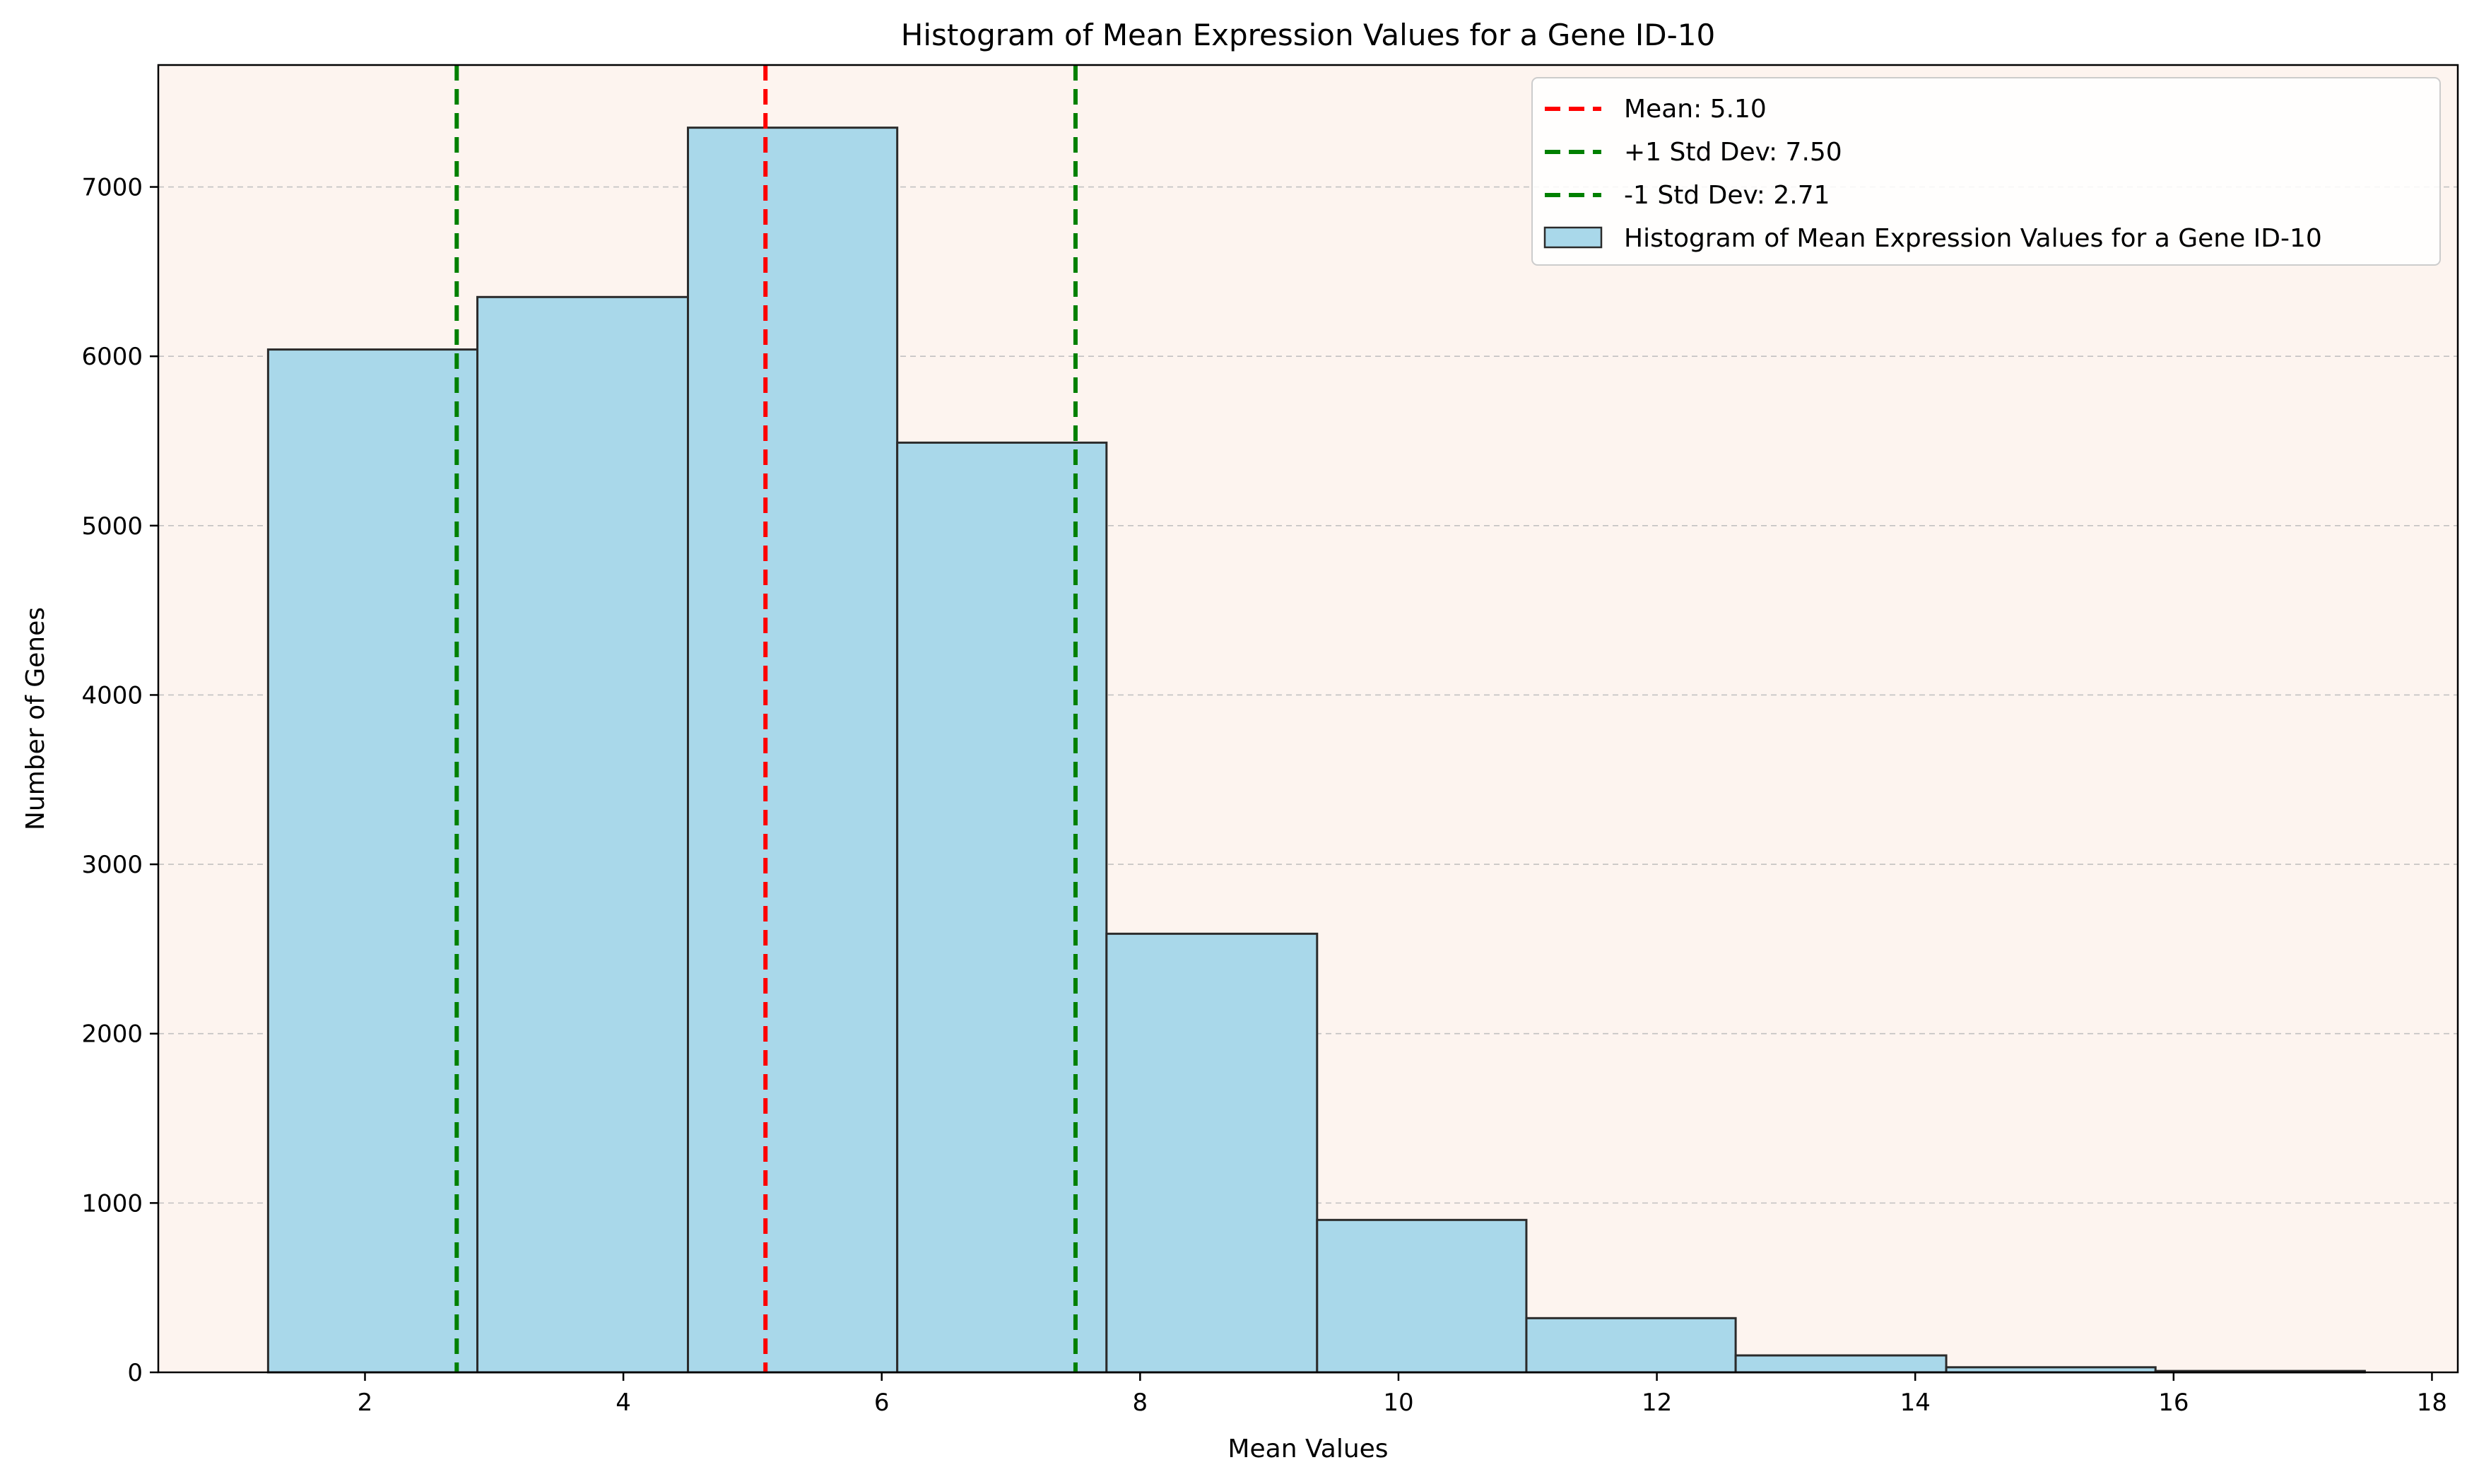 The image size is (2479, 1484). Describe the element at coordinates (1733, 152) in the screenshot. I see `legend-label-plus-std: +1 Std Dev: 7.50` at that location.